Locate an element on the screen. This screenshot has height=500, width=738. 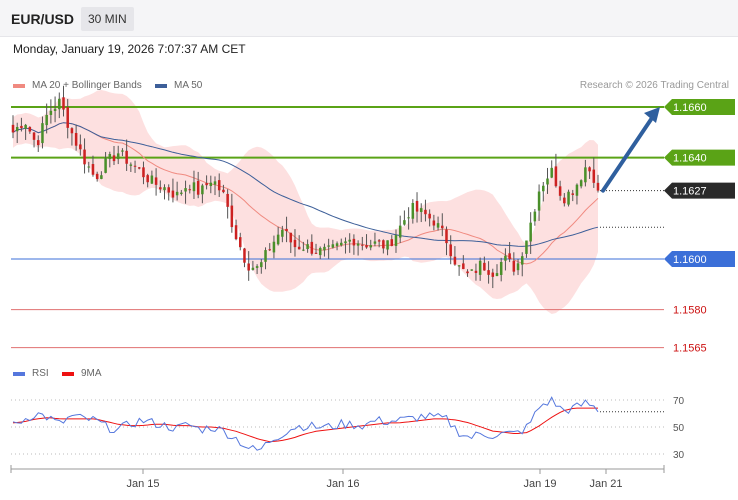
rsi-tick-50: 50 is located at coordinates (679, 428).